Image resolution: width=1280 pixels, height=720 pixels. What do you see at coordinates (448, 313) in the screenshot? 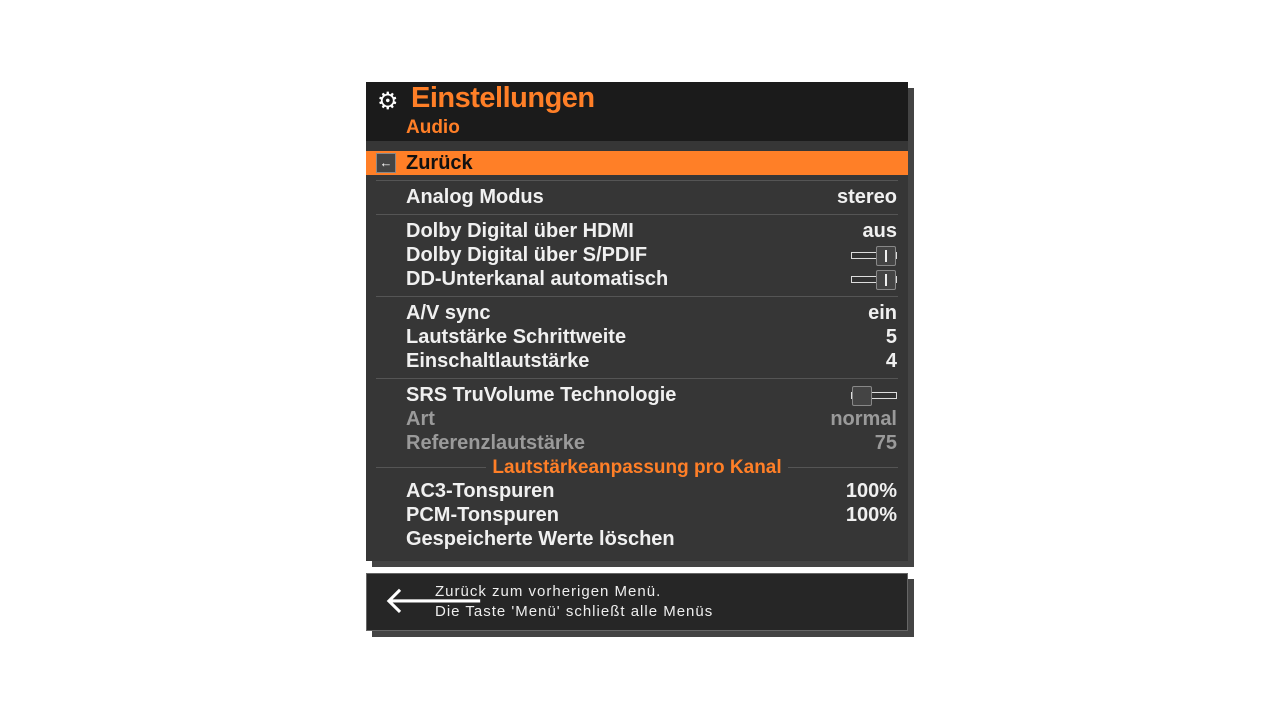
I see `menu-item-label: A/V sync` at bounding box center [448, 313].